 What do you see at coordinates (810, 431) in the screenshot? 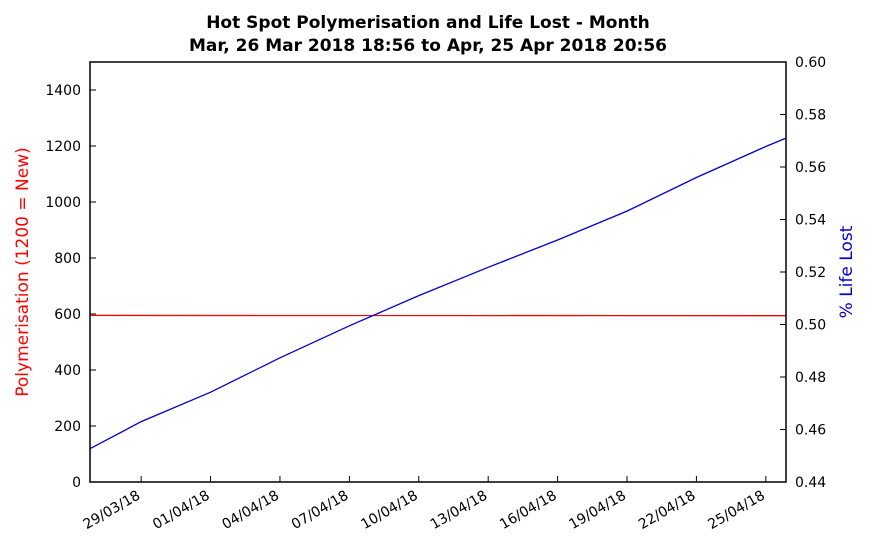
I see `right-y-tick-label: 0.46` at bounding box center [810, 431].